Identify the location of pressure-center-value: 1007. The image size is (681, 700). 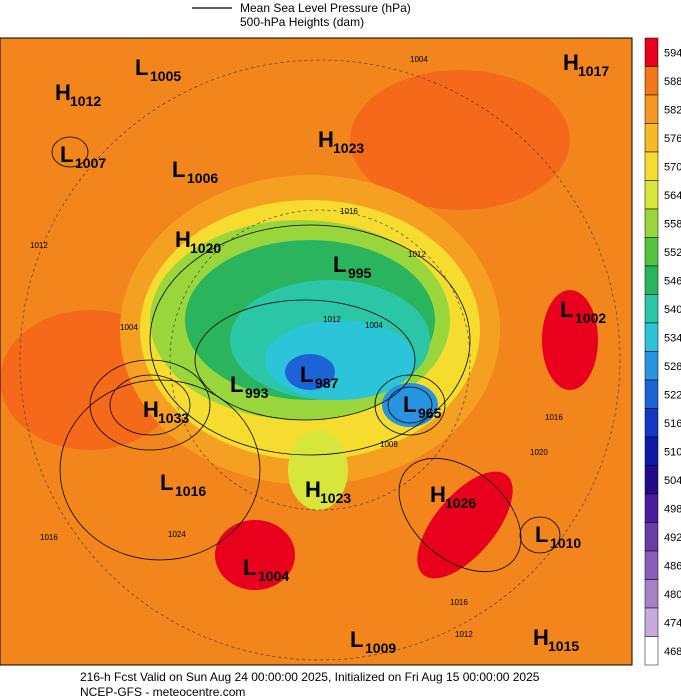
(90, 163).